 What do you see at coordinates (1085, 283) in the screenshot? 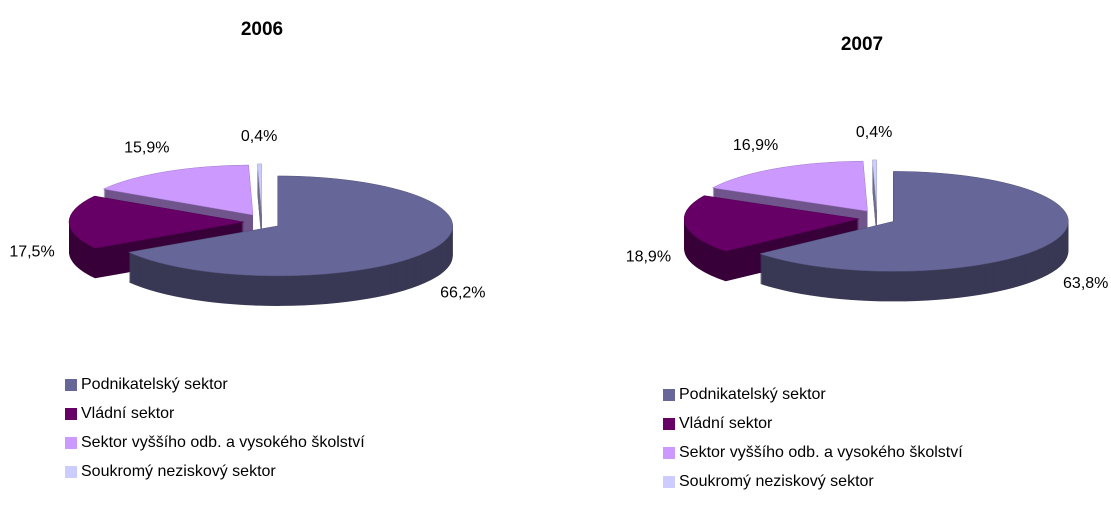
I see `data-label: 63,8%` at bounding box center [1085, 283].